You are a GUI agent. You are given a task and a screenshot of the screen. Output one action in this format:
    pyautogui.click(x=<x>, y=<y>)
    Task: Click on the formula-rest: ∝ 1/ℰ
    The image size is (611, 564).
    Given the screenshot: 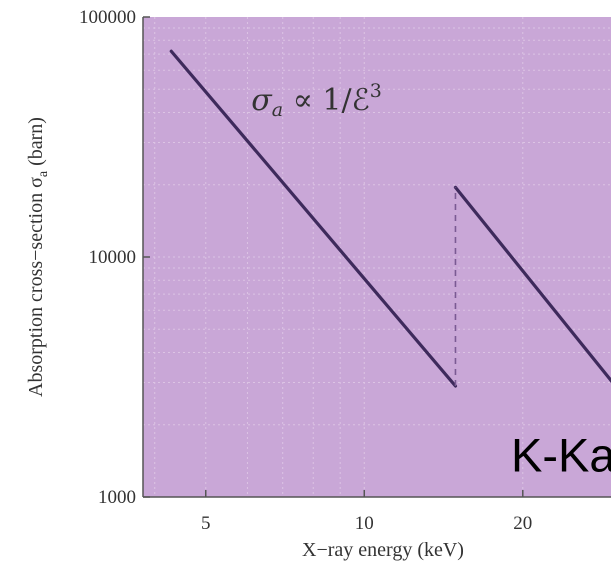 What is the action you would take?
    pyautogui.click(x=326, y=100)
    